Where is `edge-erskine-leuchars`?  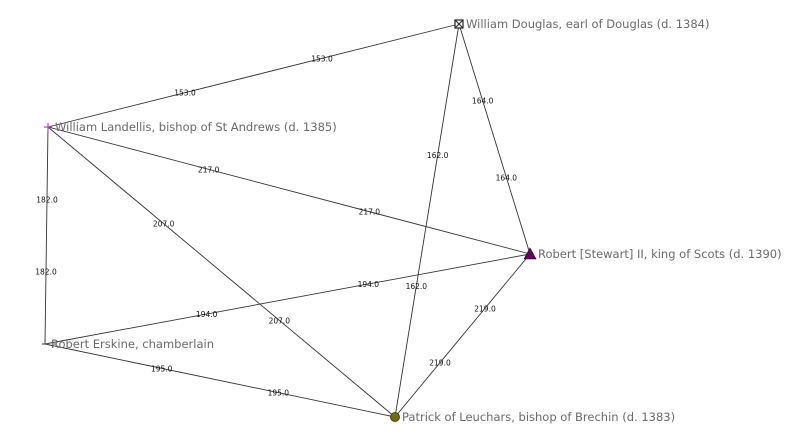
edge-erskine-leuchars is located at coordinates (220, 380).